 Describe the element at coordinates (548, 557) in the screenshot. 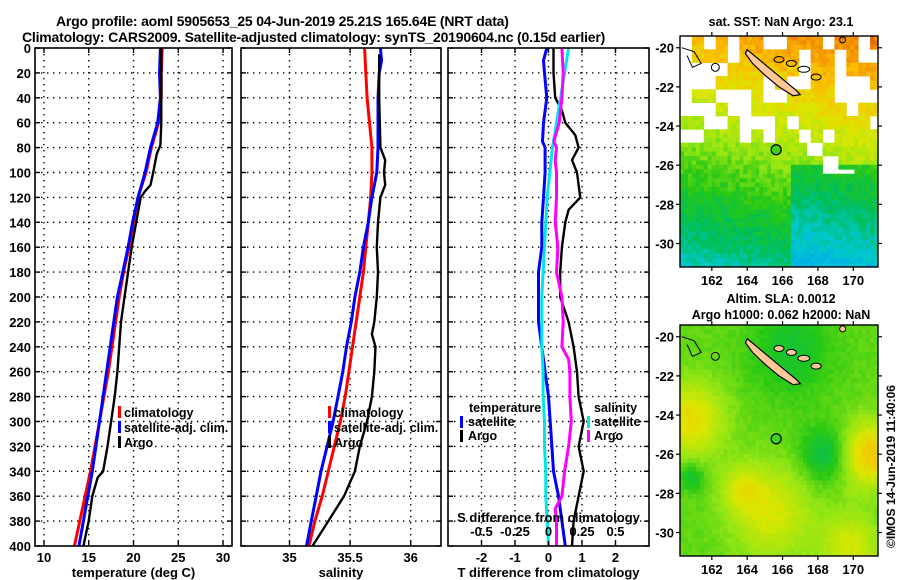

I see `xtick-label: 0` at that location.